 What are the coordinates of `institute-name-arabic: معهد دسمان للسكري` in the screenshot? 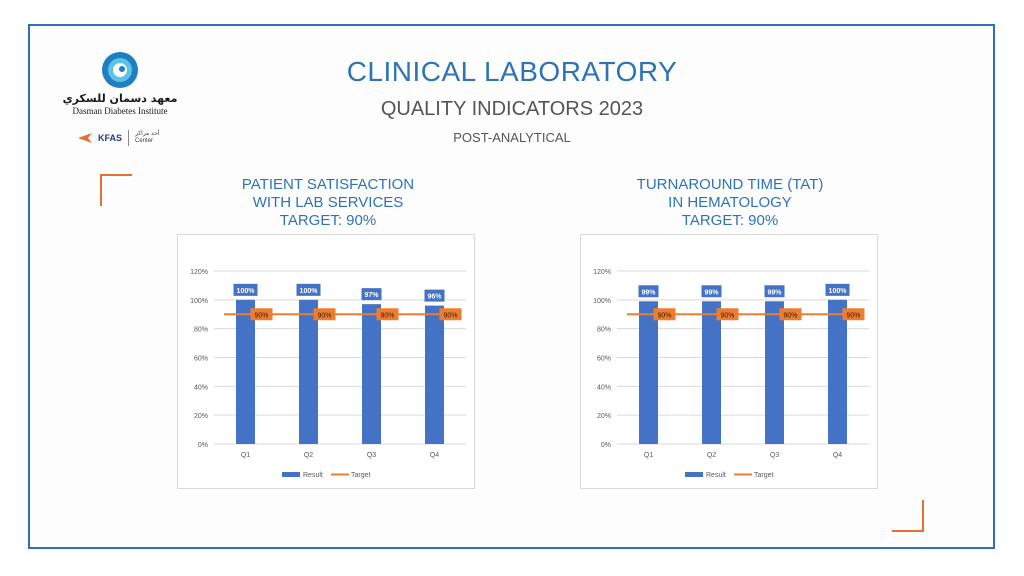 It's located at (120, 98).